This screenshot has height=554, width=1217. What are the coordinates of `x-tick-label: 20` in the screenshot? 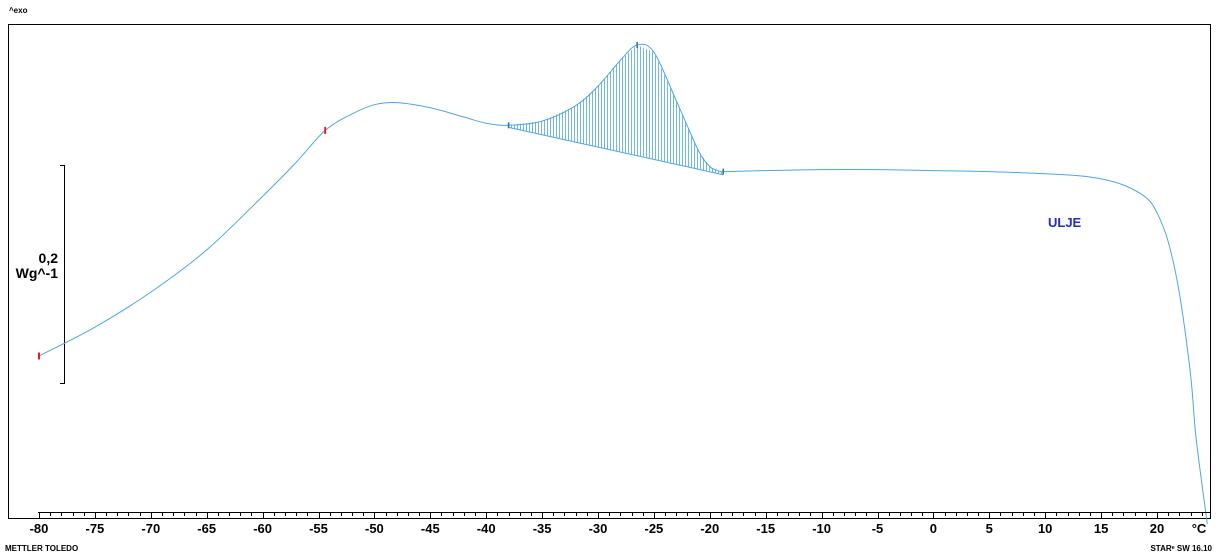 It's located at (1157, 528).